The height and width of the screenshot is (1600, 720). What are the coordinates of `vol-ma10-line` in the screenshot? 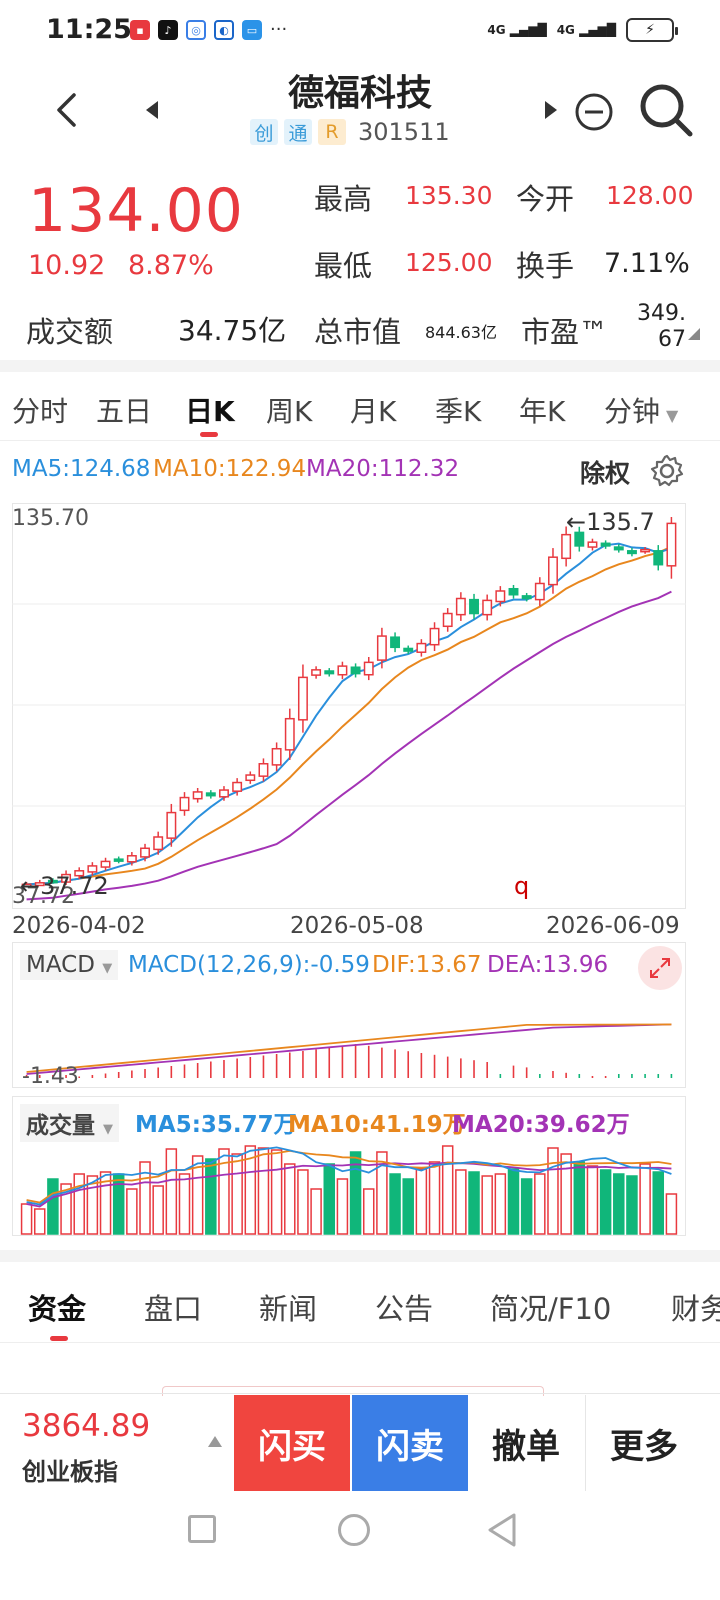 It's located at (349, 1176).